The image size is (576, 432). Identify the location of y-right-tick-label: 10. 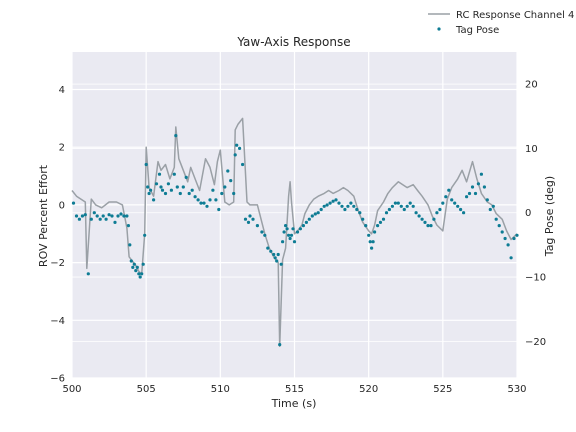
(531, 149).